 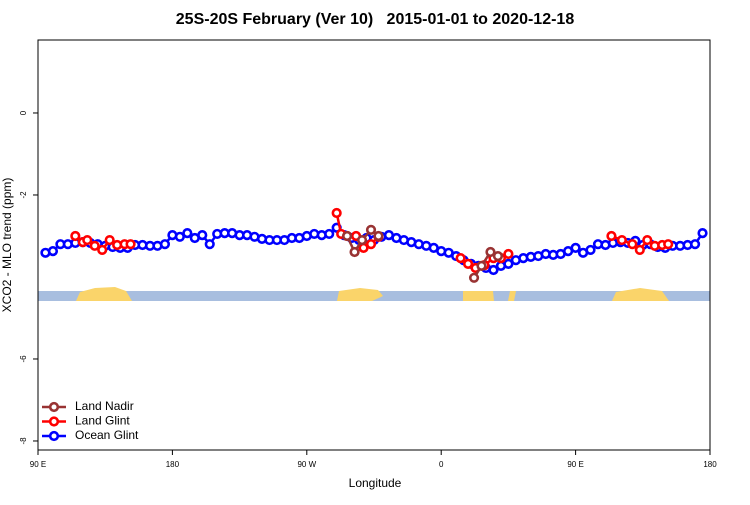 What do you see at coordinates (23, 441) in the screenshot?
I see `y-tick-label: -8` at bounding box center [23, 441].